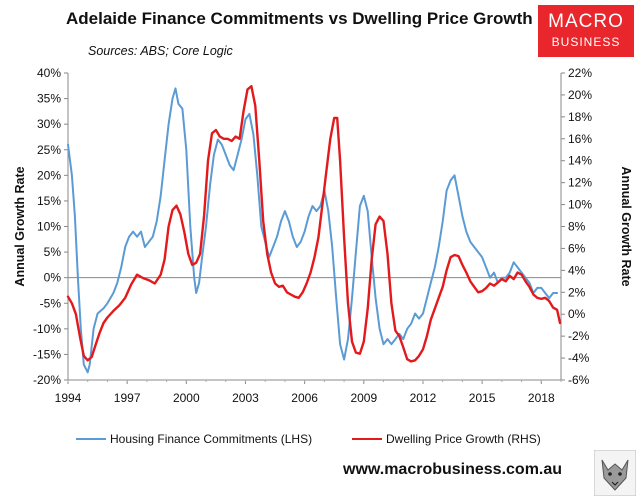 The width and height of the screenshot is (643, 504). What do you see at coordinates (580, 95) in the screenshot?
I see `right-tick-label: 20%` at bounding box center [580, 95].